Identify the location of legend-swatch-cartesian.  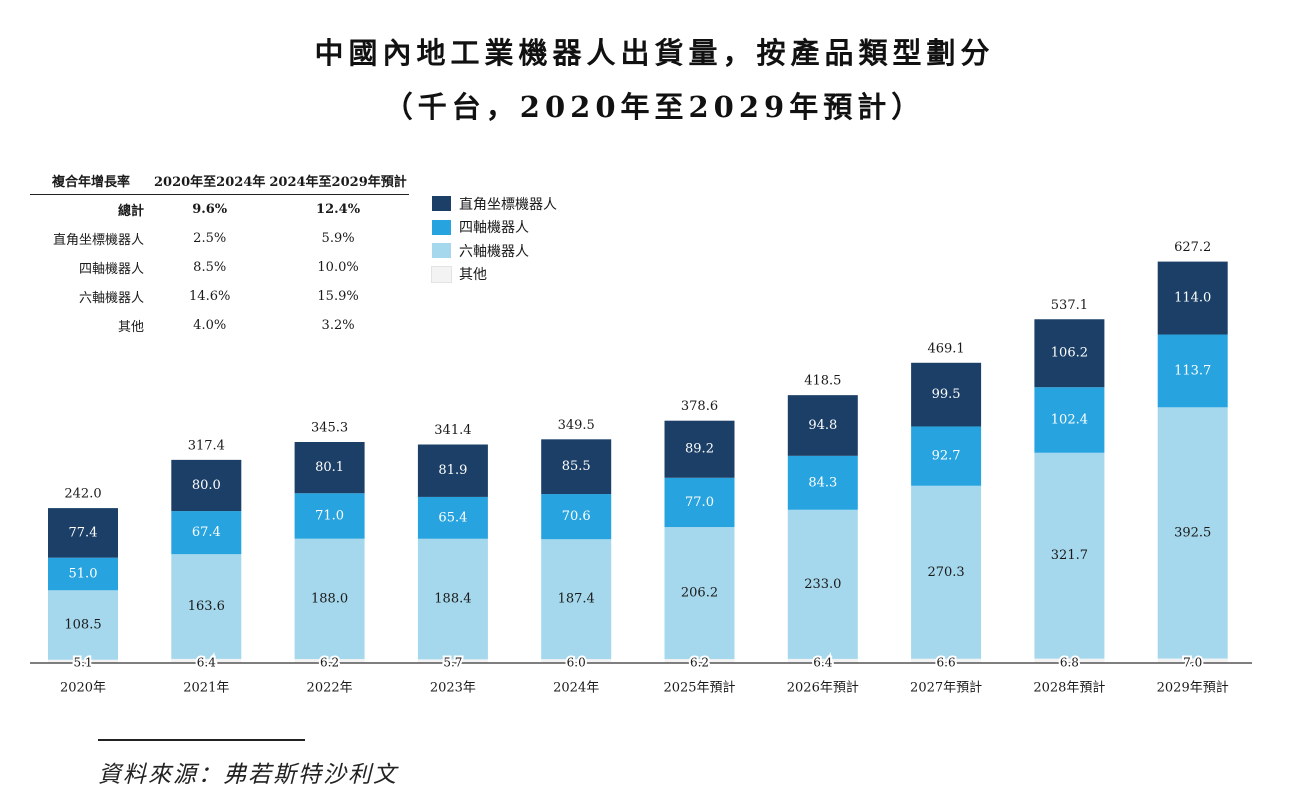
(441, 204).